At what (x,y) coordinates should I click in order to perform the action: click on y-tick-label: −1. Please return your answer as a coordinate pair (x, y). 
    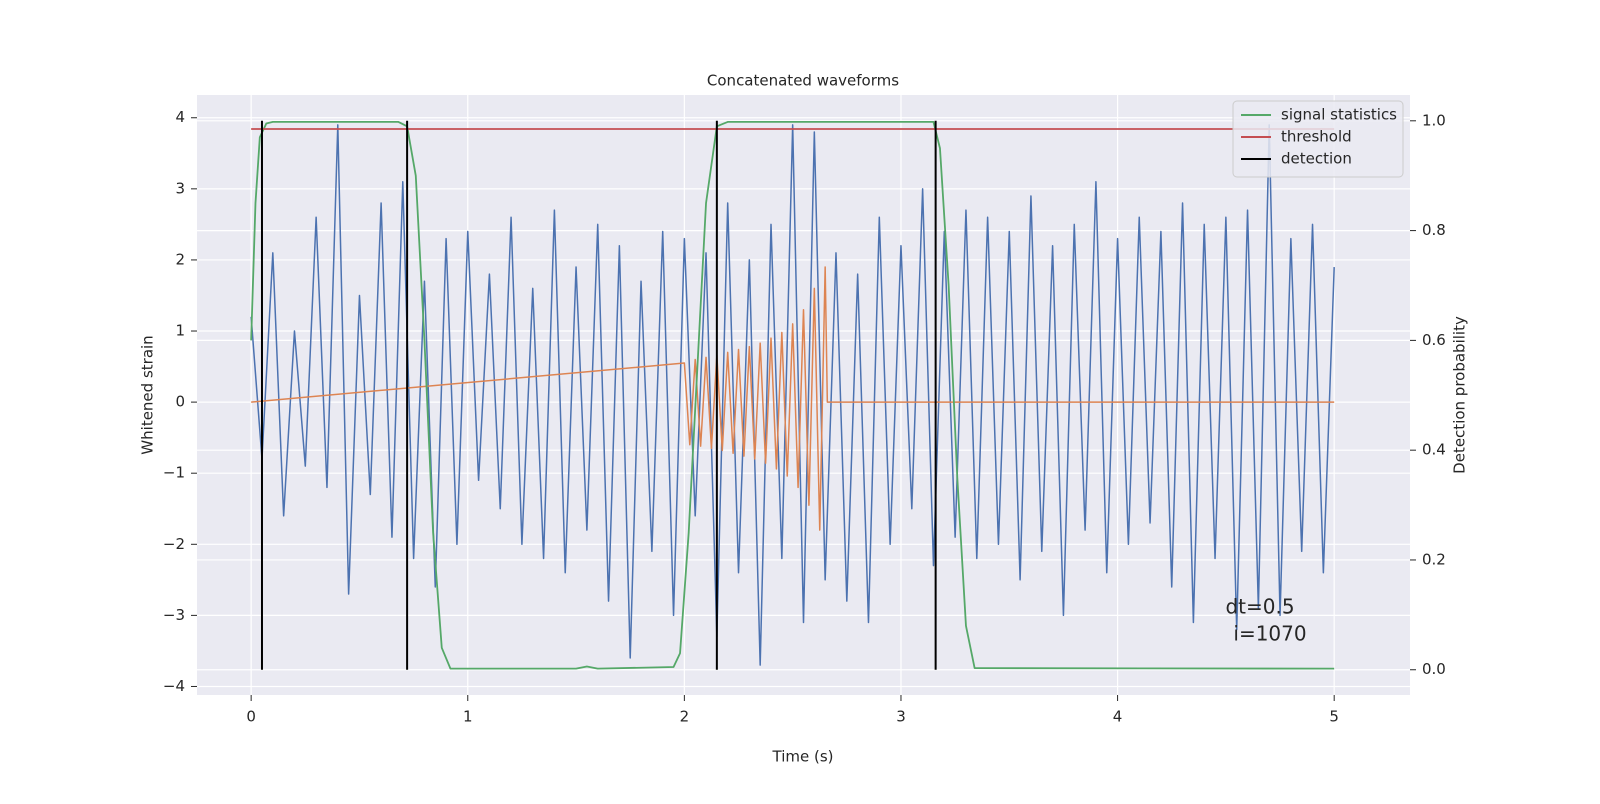
    Looking at the image, I should click on (174, 473).